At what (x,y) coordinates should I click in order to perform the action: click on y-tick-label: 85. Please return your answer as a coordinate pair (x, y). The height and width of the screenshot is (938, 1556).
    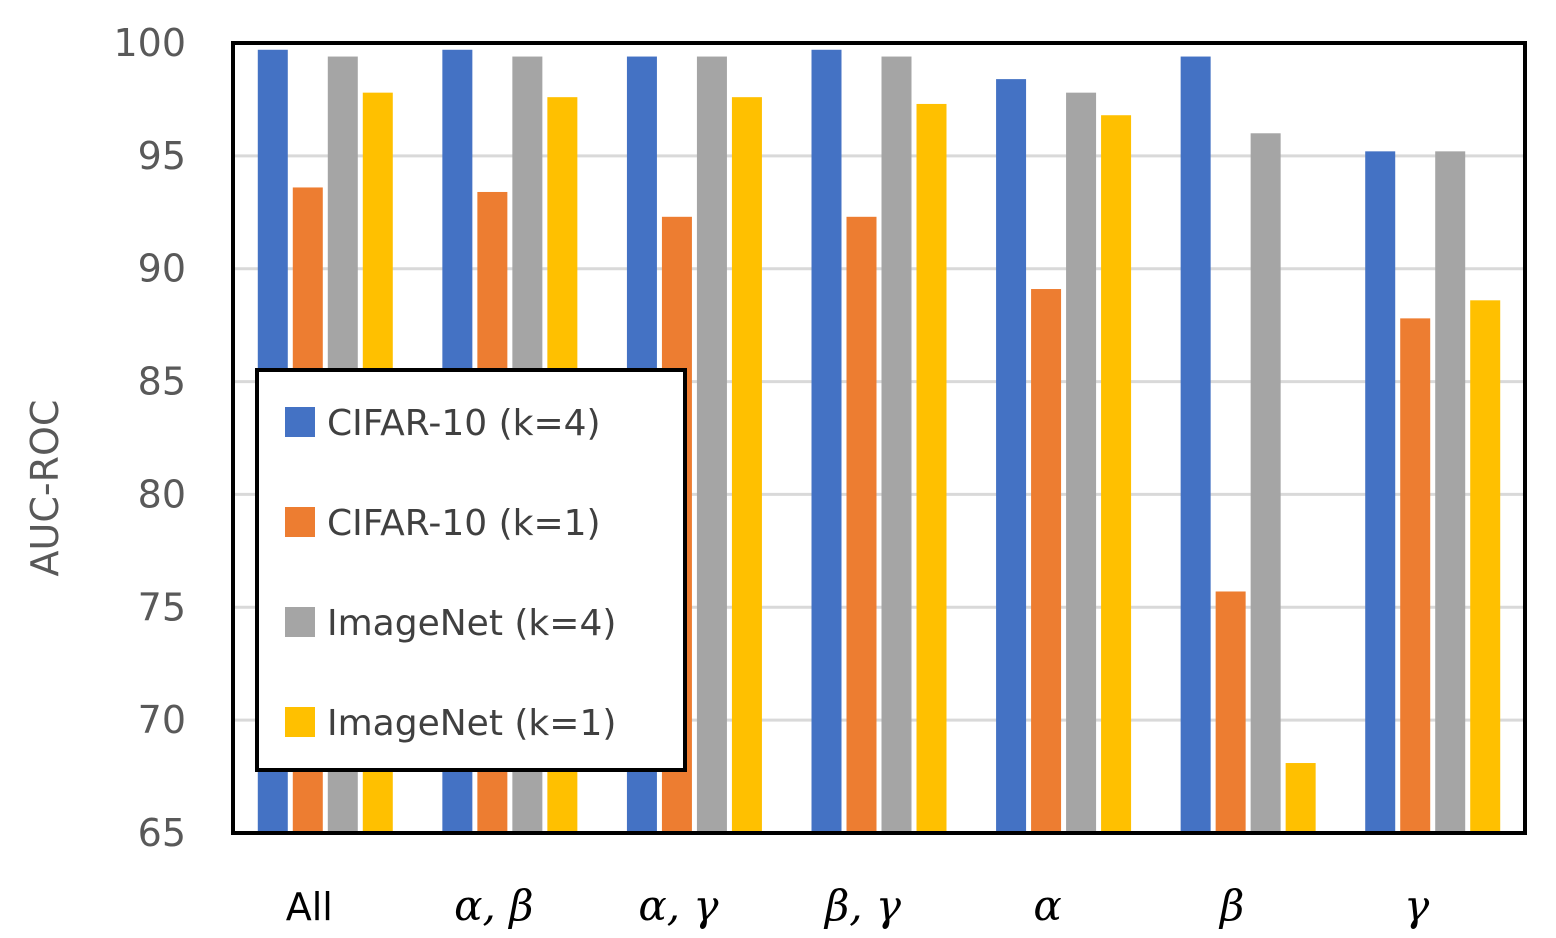
    Looking at the image, I should click on (162, 382).